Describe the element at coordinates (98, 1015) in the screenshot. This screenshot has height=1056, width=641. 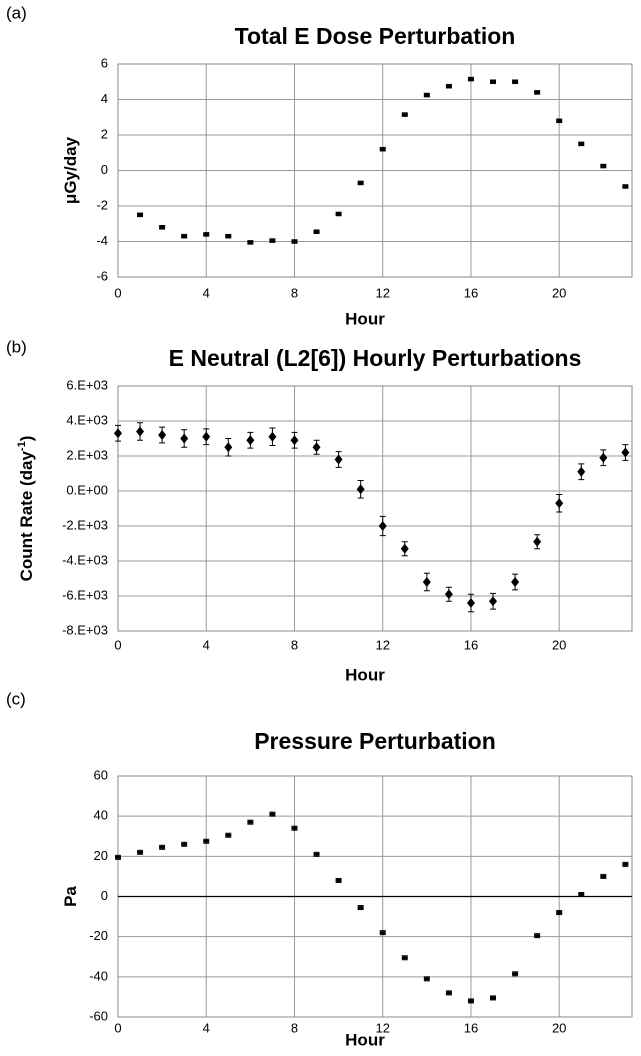
I see `y-tick-label: -60` at that location.